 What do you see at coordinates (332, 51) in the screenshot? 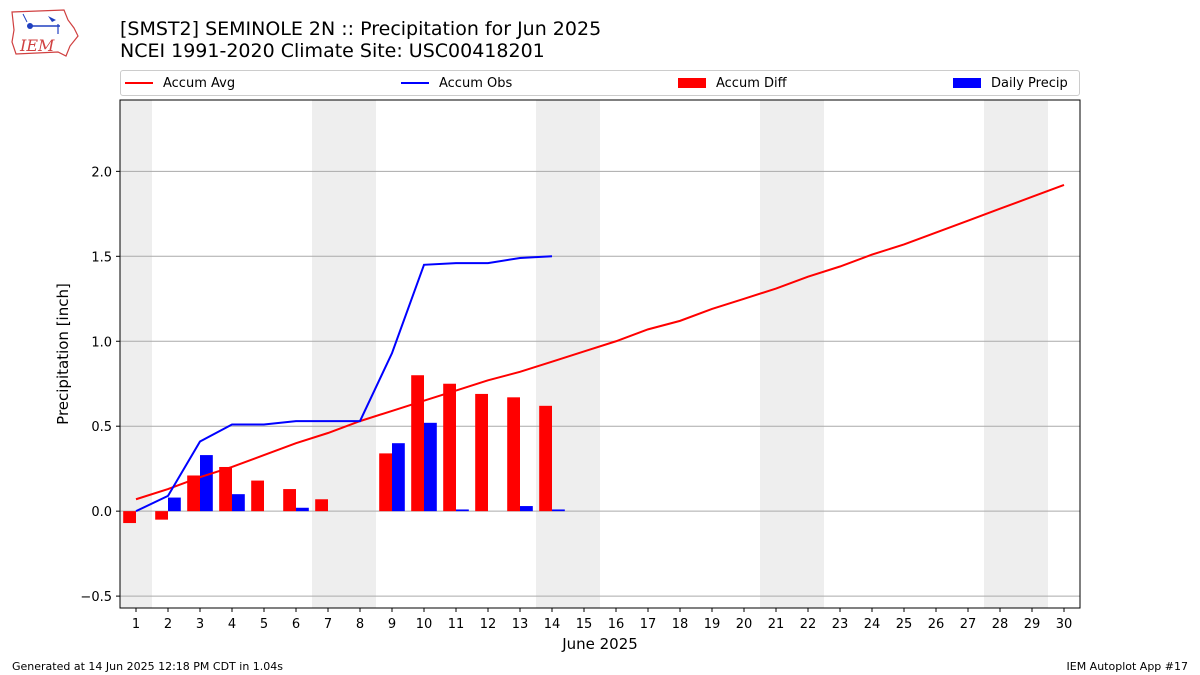
I see `chart-subtitle: NCEI 1991-2020 Climate Site: USC00418201` at bounding box center [332, 51].